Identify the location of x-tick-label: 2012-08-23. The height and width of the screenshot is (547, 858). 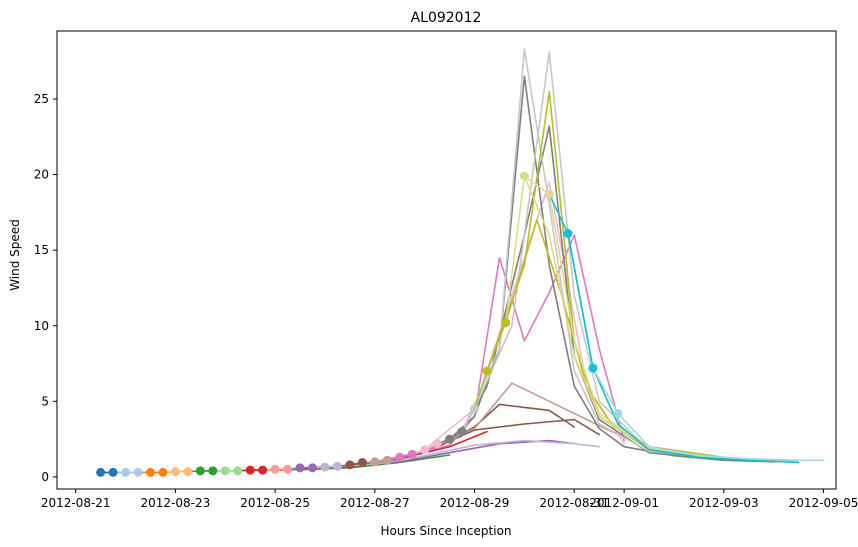
(176, 503).